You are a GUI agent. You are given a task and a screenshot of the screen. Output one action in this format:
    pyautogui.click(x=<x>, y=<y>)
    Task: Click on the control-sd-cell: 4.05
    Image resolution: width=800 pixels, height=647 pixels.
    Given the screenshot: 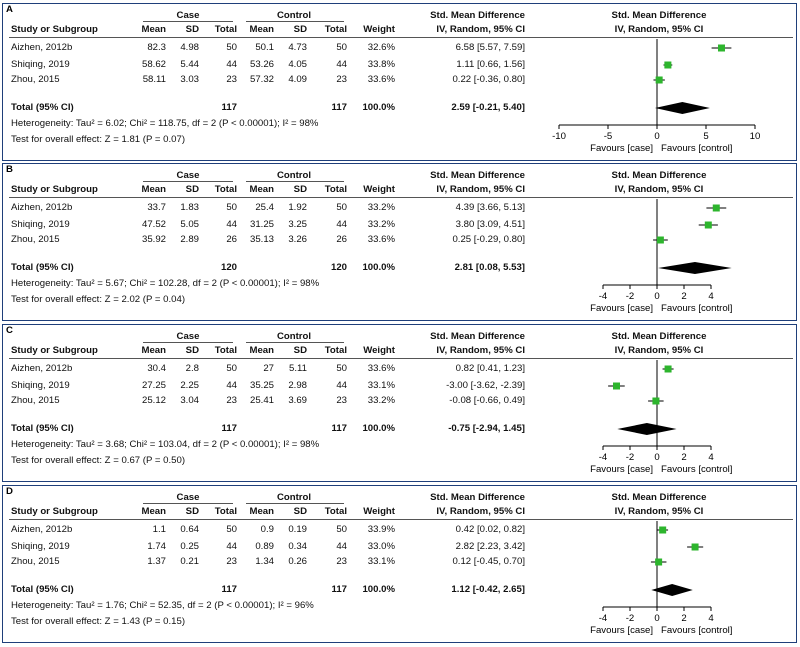 What is the action you would take?
    pyautogui.click(x=297, y=64)
    